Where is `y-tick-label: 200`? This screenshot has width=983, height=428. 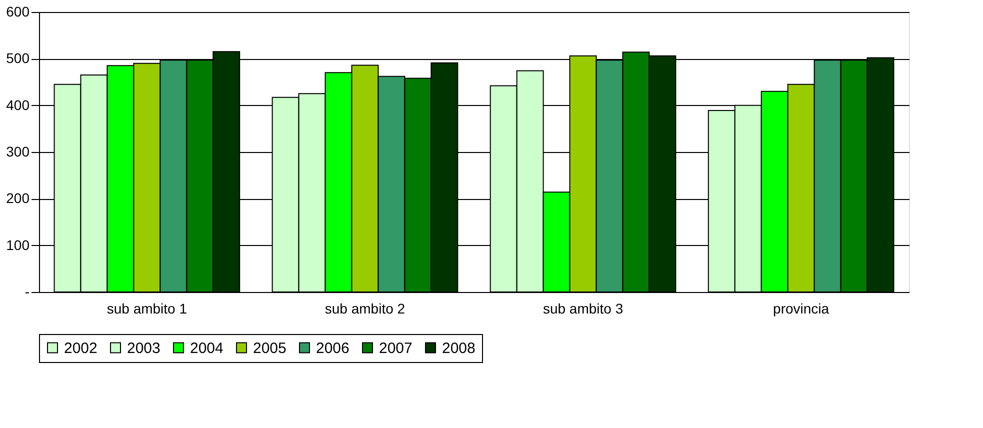 y-tick-label: 200 is located at coordinates (18, 198).